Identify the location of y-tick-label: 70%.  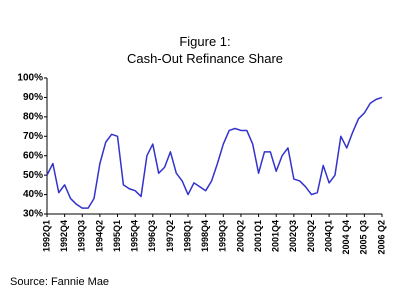
(33, 136).